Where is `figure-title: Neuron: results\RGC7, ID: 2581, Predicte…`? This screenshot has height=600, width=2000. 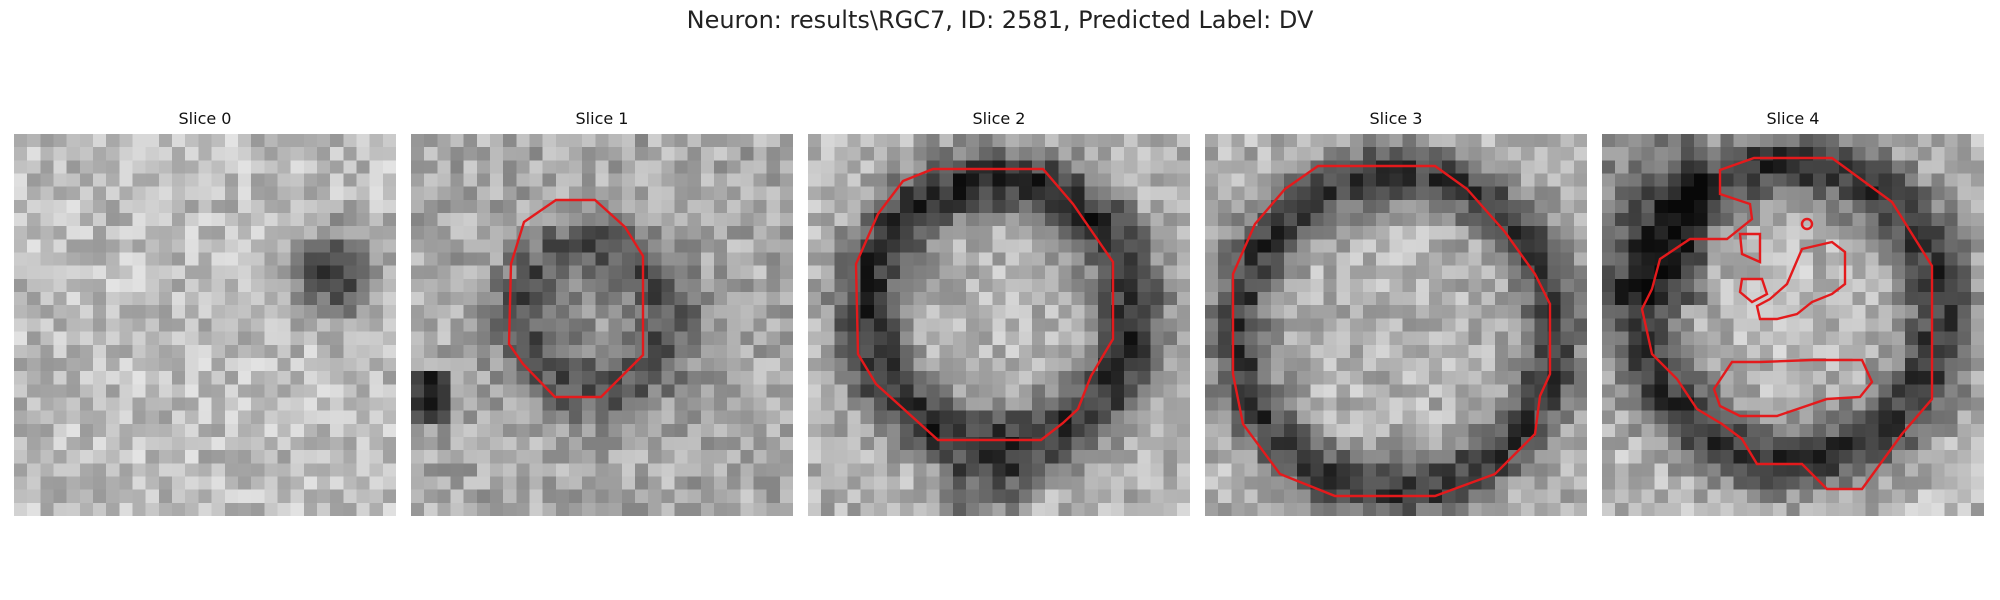 figure-title: Neuron: results\RGC7, ID: 2581, Predicte… is located at coordinates (1000, 20).